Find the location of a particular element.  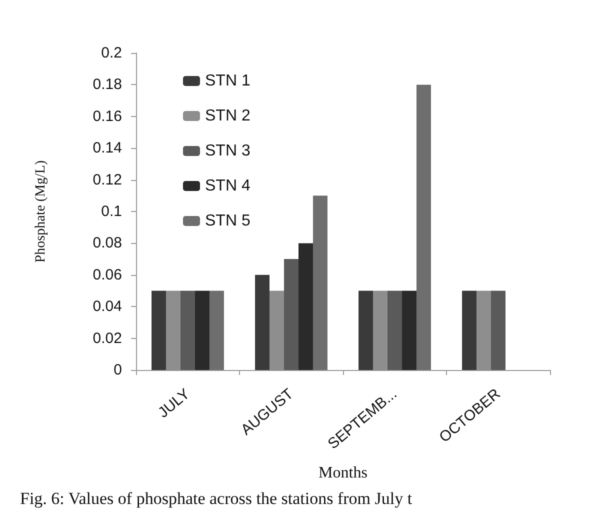

legend-label: STN 4 is located at coordinates (227, 186).